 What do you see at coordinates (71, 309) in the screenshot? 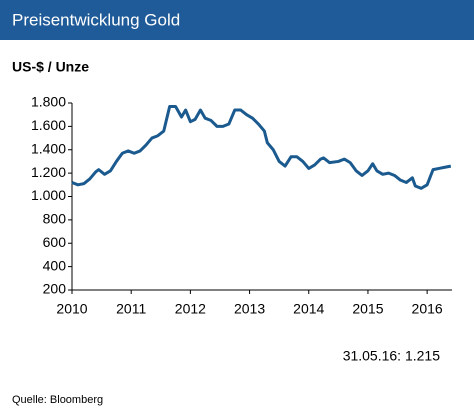
I see `x-tick-label: 2010` at bounding box center [71, 309].